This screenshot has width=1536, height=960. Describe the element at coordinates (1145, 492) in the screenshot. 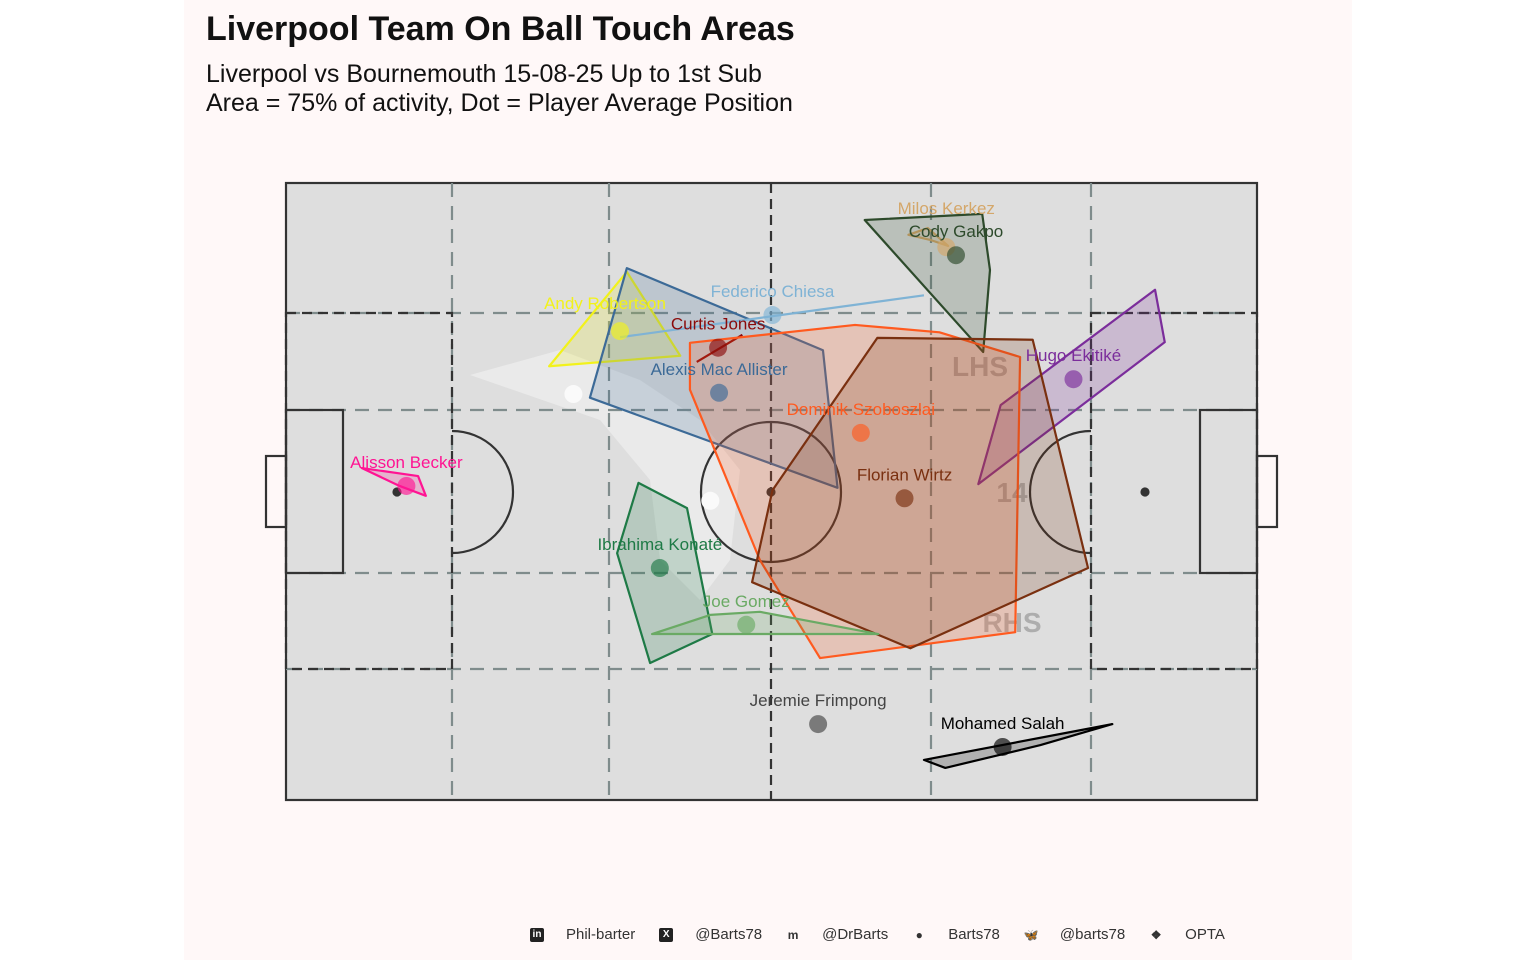

I see `right-penalty-spot` at that location.